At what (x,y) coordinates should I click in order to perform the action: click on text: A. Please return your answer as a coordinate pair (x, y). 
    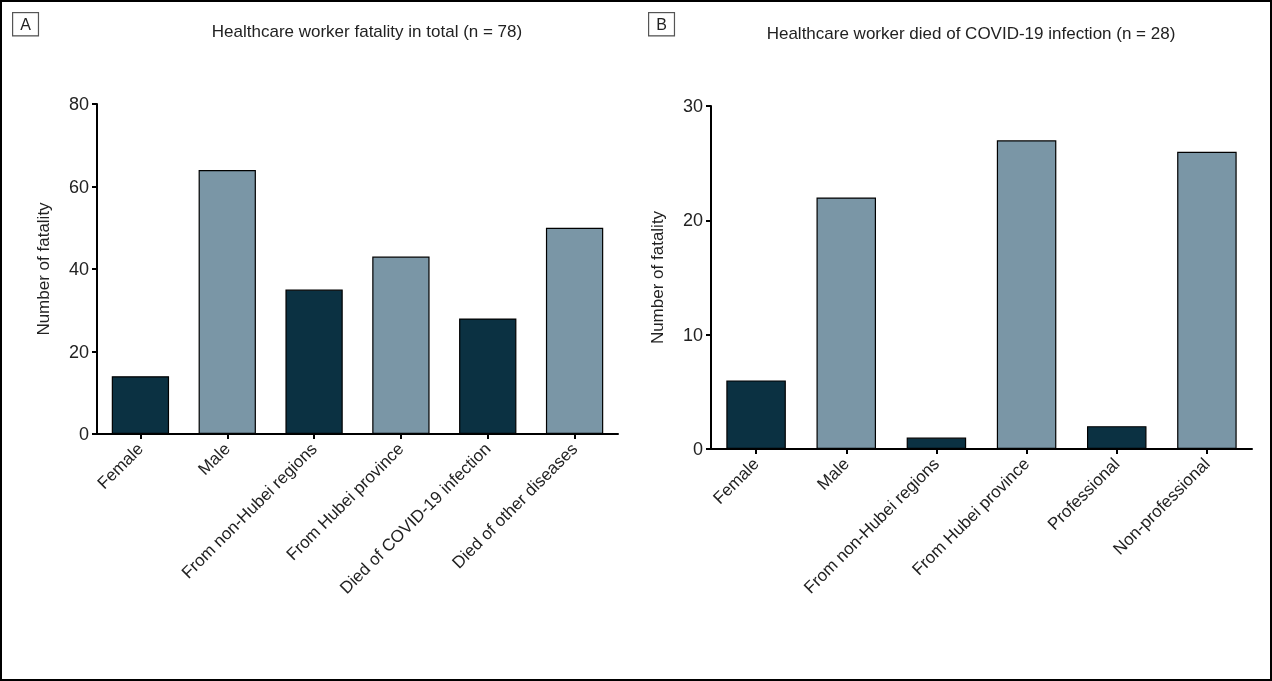
    Looking at the image, I should click on (26, 24).